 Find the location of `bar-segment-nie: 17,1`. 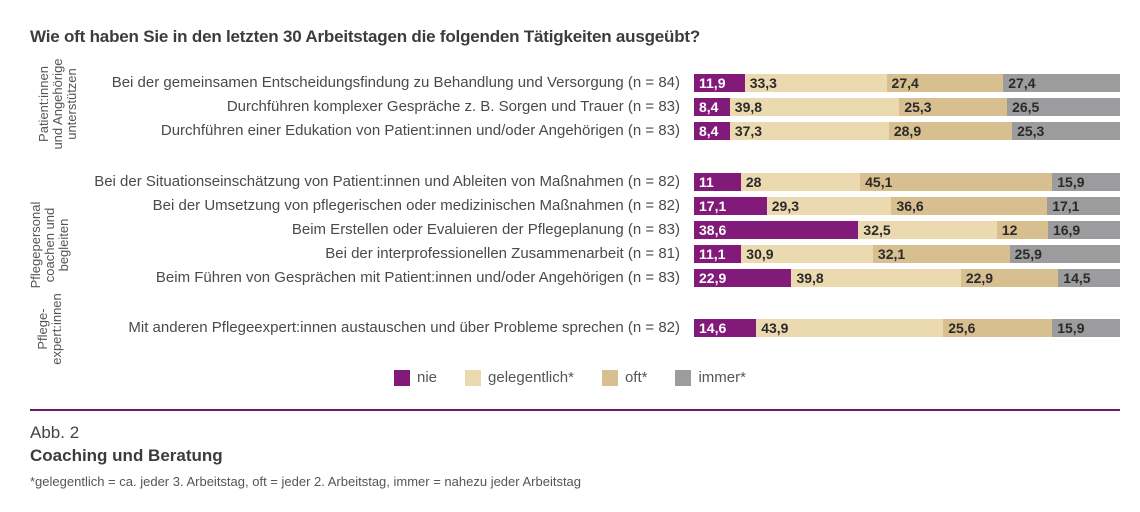

bar-segment-nie: 17,1 is located at coordinates (730, 206).